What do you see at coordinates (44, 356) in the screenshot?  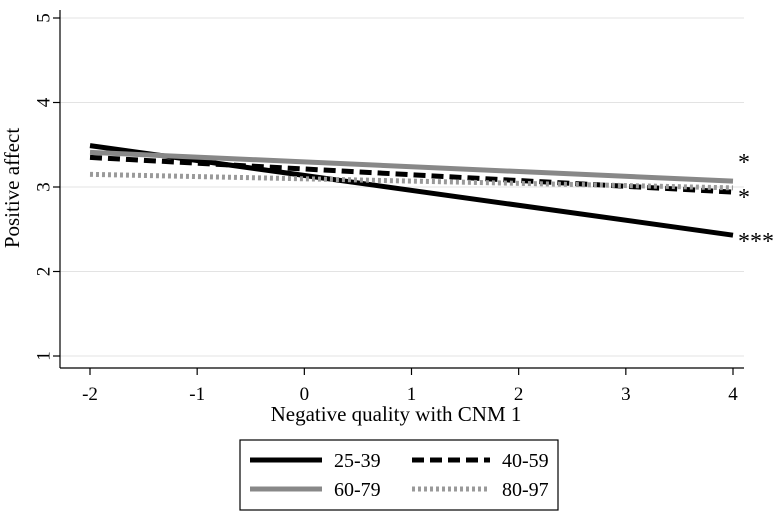 I see `y-tick-label-0: 1` at bounding box center [44, 356].